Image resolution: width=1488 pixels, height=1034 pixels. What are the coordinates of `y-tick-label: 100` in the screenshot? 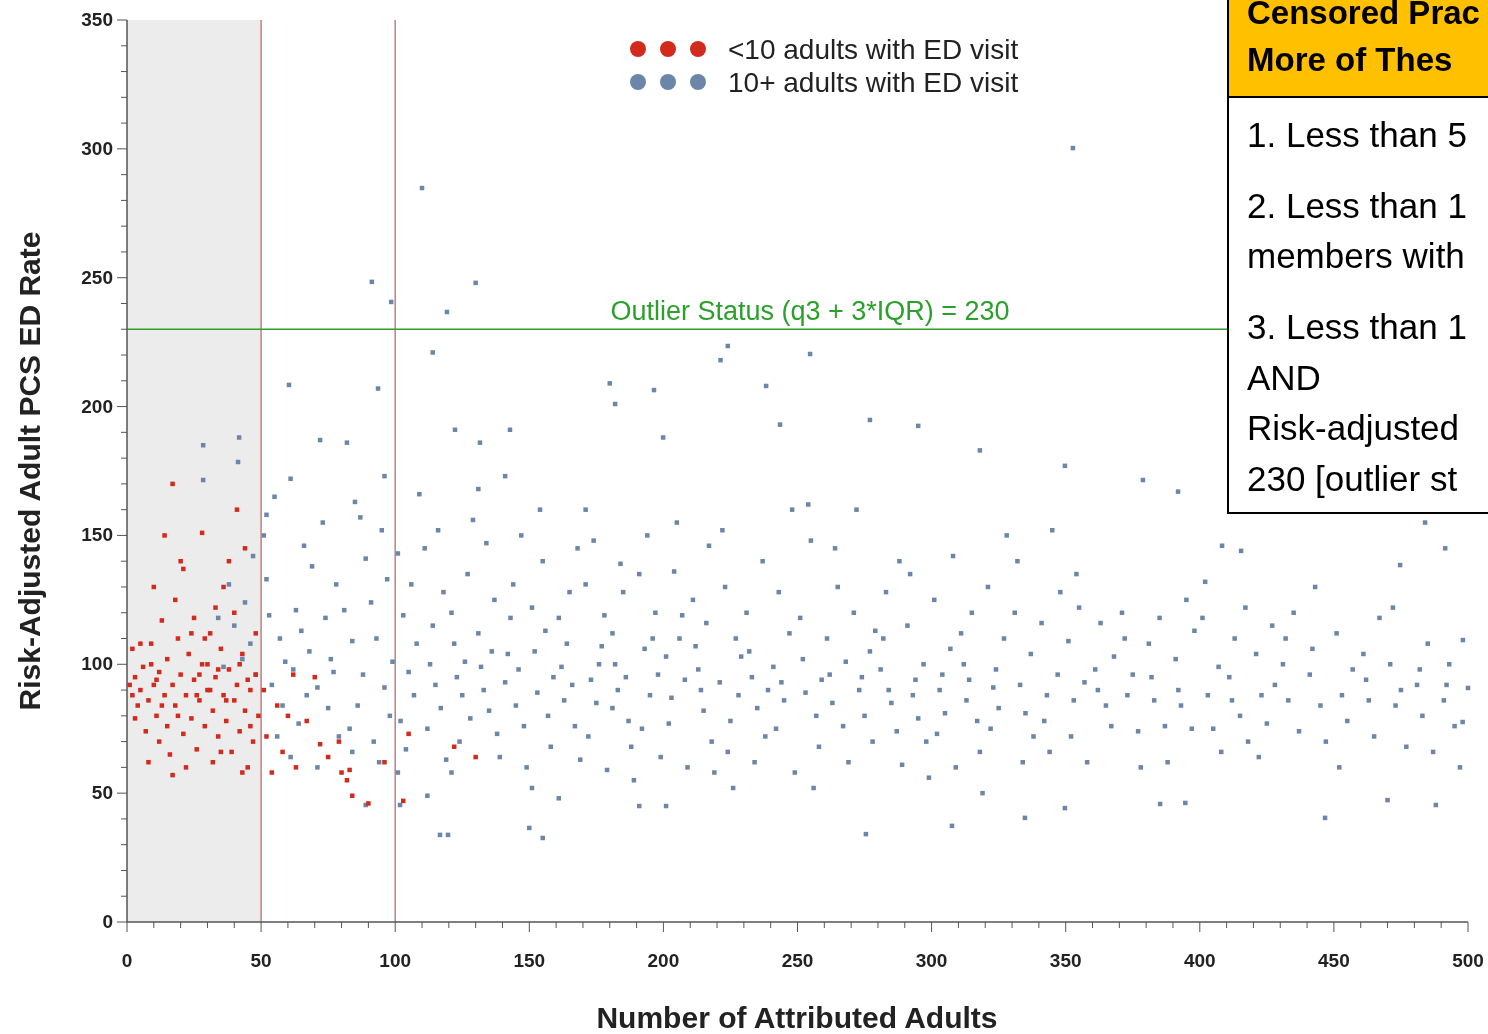 It's located at (97, 664).